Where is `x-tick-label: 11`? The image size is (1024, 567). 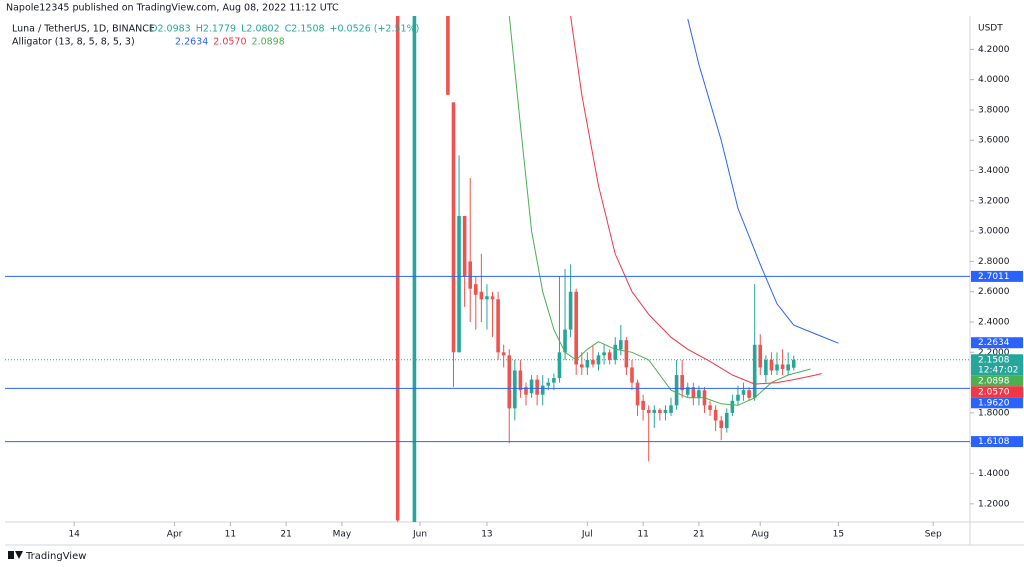
x-tick-label: 11 is located at coordinates (230, 535).